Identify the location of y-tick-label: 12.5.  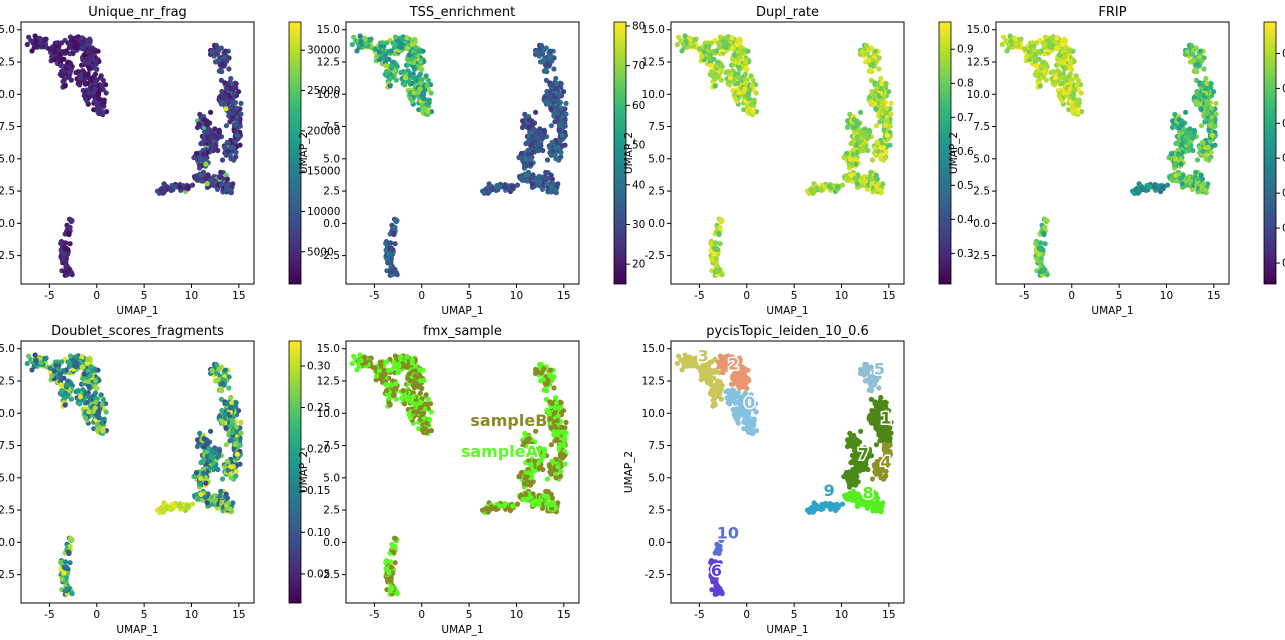
(7, 382).